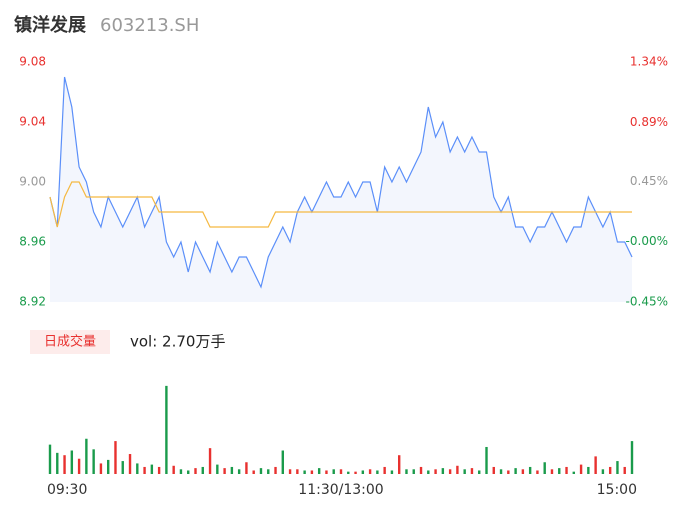 The height and width of the screenshot is (524, 686). What do you see at coordinates (340, 490) in the screenshot?
I see `x-tick-label: 11:30/13:00` at bounding box center [340, 490].